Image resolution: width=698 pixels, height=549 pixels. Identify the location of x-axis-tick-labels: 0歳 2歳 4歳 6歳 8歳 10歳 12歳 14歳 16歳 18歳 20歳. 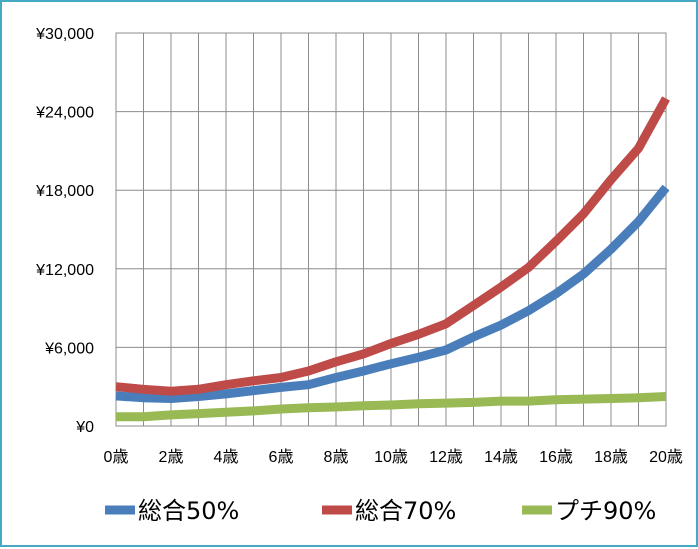
(393, 457).